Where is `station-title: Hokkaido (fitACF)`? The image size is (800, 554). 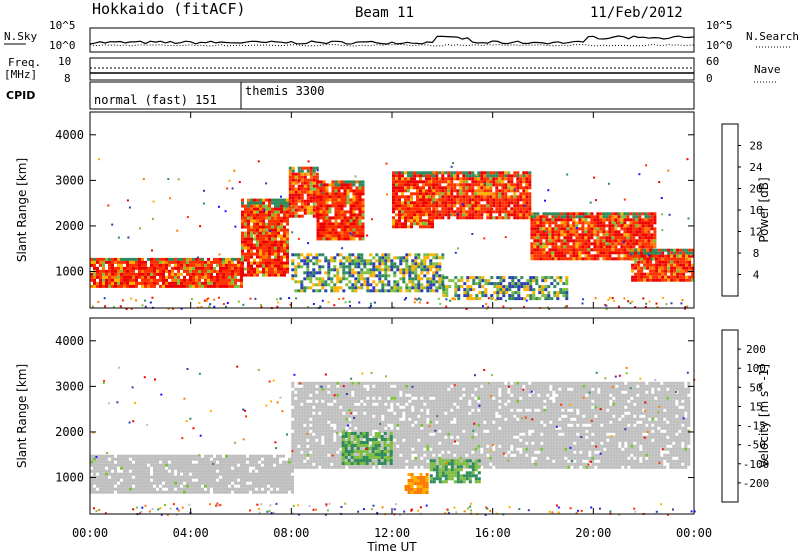 station-title: Hokkaido (fitACF) is located at coordinates (169, 9).